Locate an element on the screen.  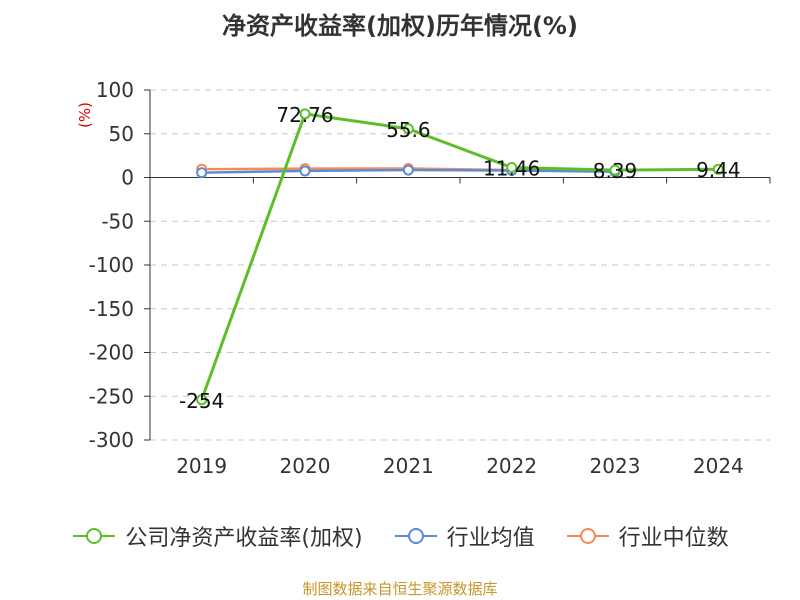
data-label: -254 is located at coordinates (201, 401).